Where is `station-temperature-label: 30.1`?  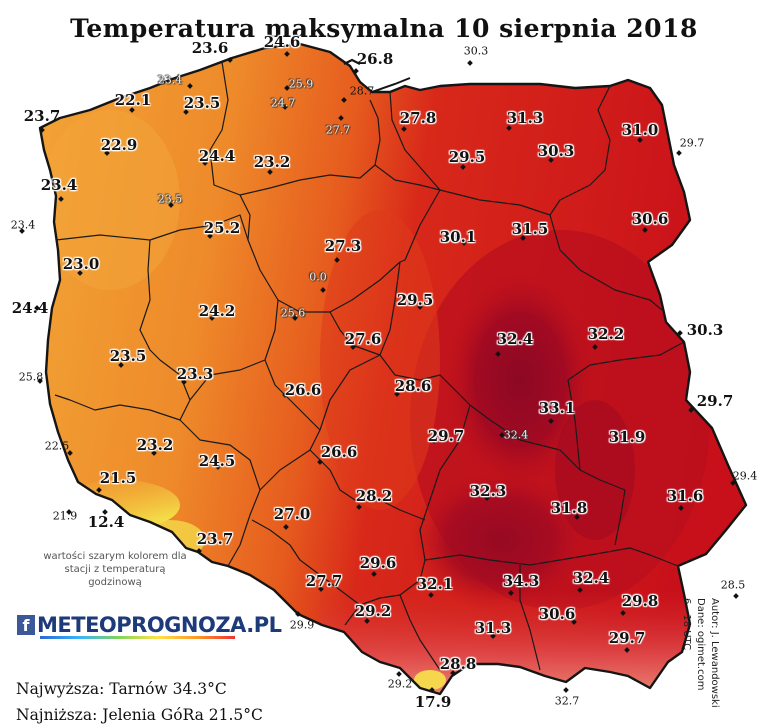 station-temperature-label: 30.1 is located at coordinates (458, 237).